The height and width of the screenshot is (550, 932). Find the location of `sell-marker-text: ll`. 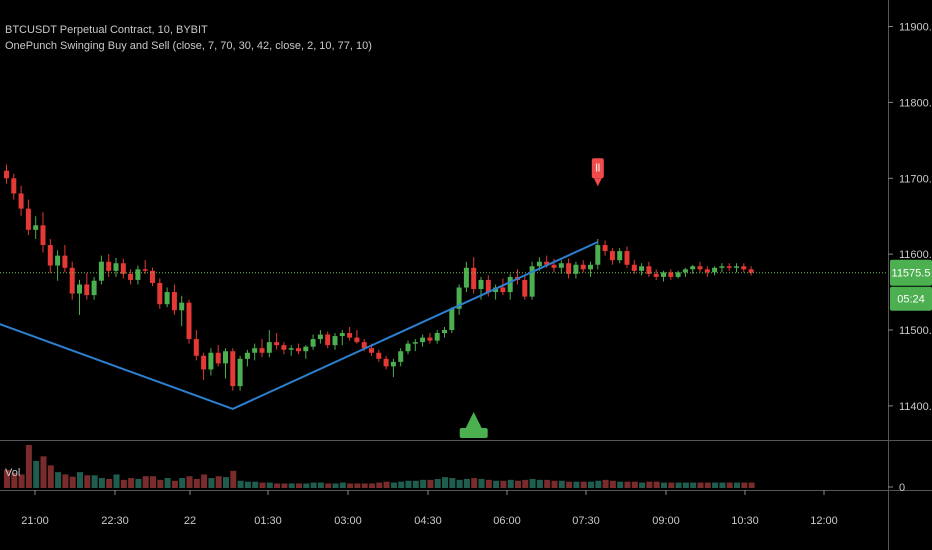

sell-marker-text: ll is located at coordinates (597, 168).